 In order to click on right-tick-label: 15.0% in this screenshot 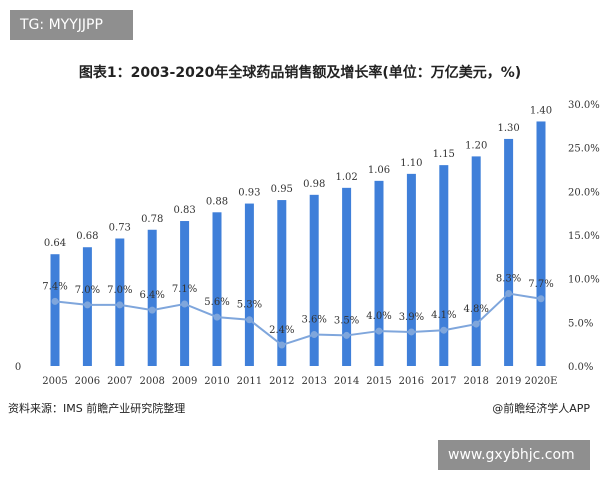, I will do `click(584, 236)`.